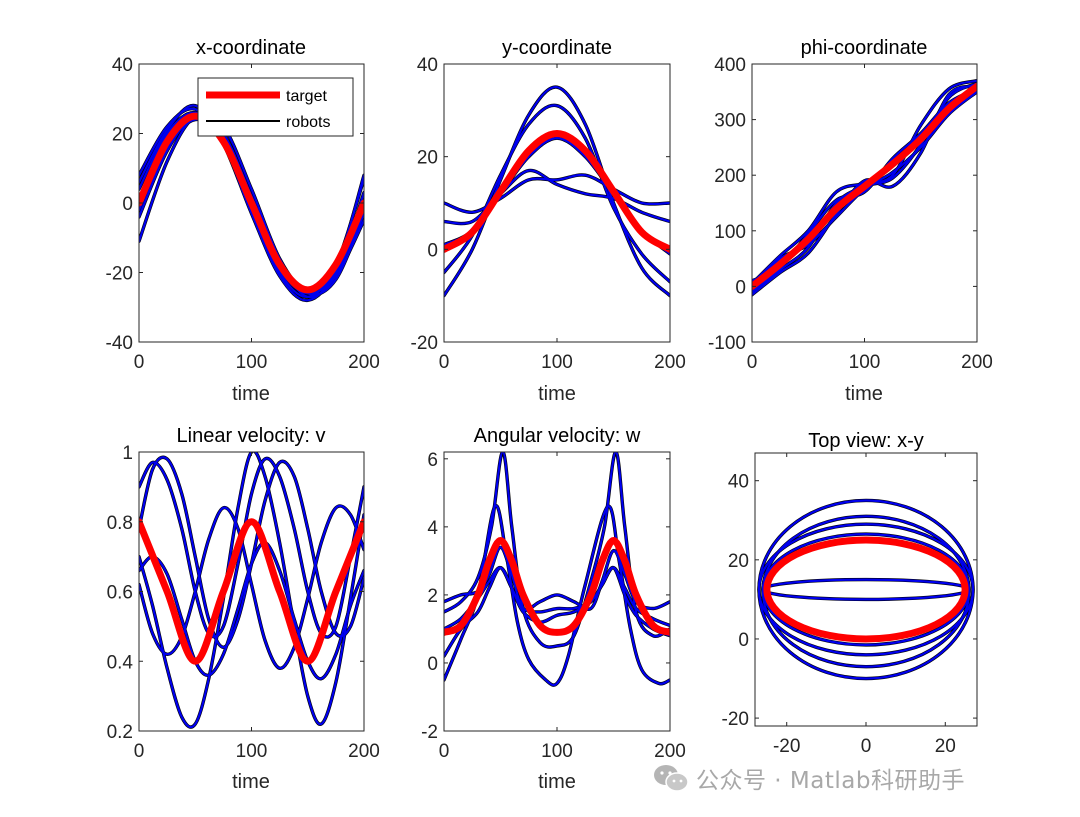 Image resolution: width=1080 pixels, height=817 pixels. I want to click on y-tick-label: 400, so click(730, 65).